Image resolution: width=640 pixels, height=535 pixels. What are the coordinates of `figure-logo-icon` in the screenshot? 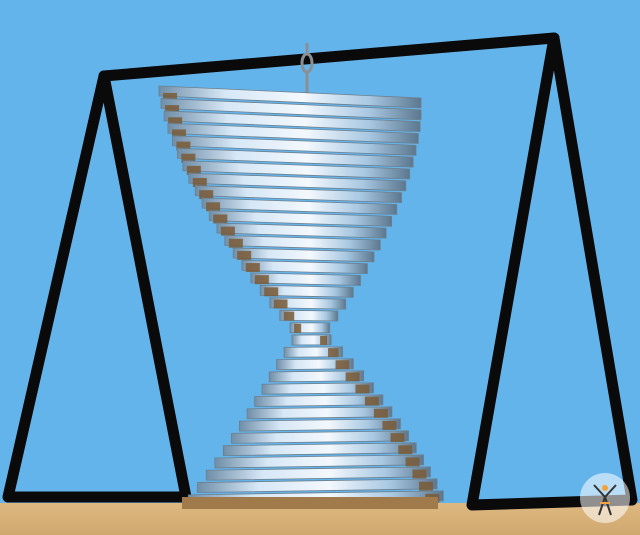 It's located at (605, 500).